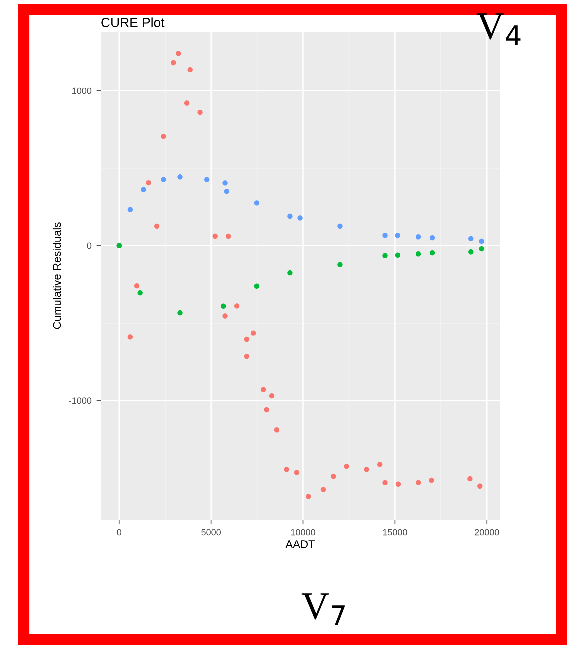 This screenshot has width=567, height=646. Describe the element at coordinates (57, 276) in the screenshot. I see `y-axis-title: Cumulative Residuals` at that location.